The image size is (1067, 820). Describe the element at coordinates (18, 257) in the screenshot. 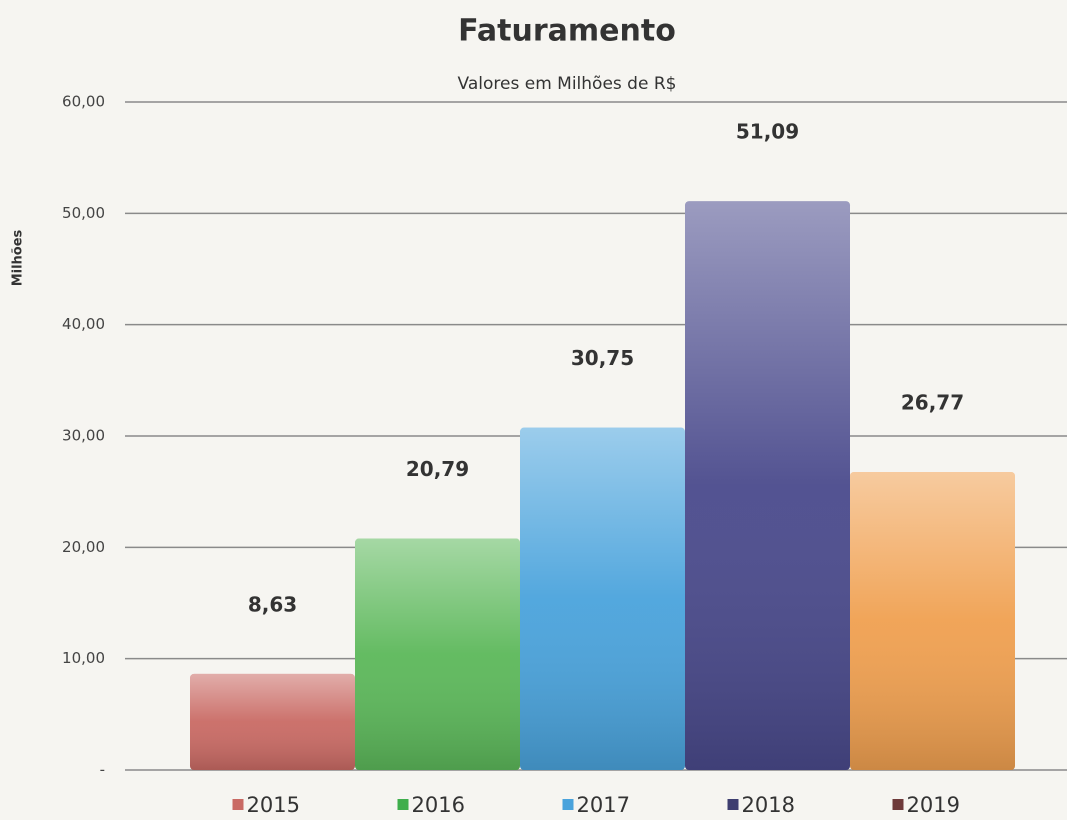

I see `y-axis-label: Milhões` at that location.